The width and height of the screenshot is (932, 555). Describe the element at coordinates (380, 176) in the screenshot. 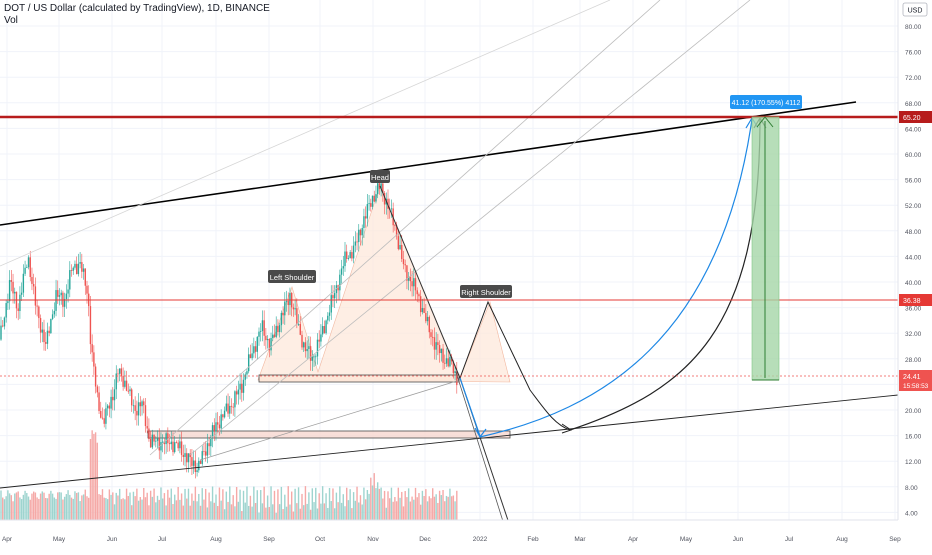

I see `head-label: Head` at that location.